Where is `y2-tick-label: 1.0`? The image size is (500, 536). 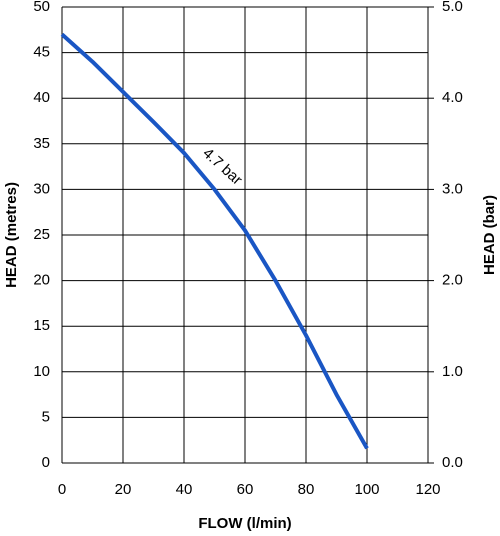 y2-tick-label: 1.0 is located at coordinates (452, 371).